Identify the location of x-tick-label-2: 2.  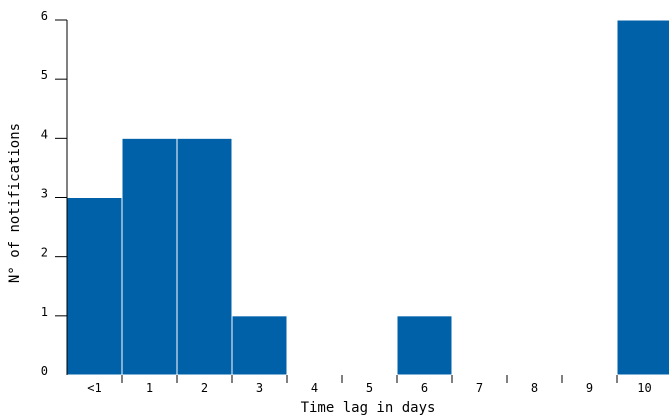
(204, 388).